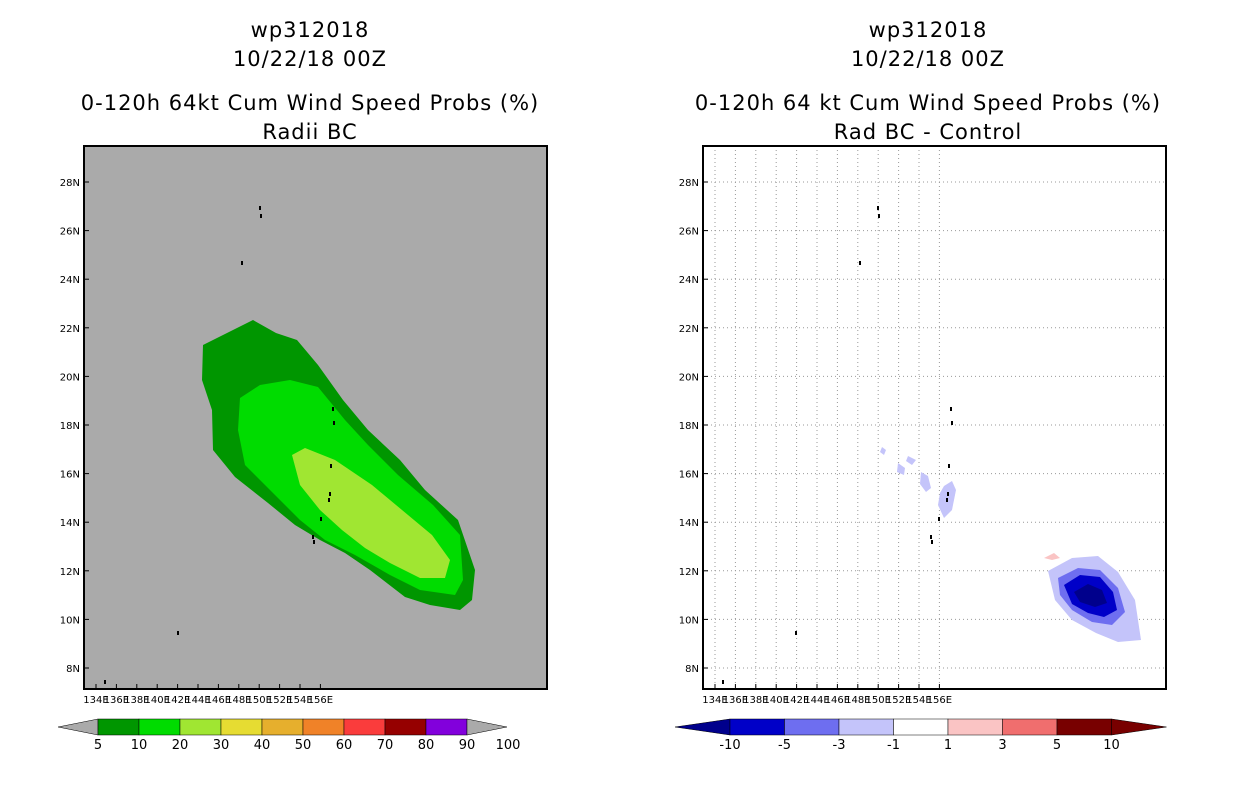 The height and width of the screenshot is (800, 1236). Describe the element at coordinates (735, 700) in the screenshot. I see `lon-tick-label: 136E` at that location.